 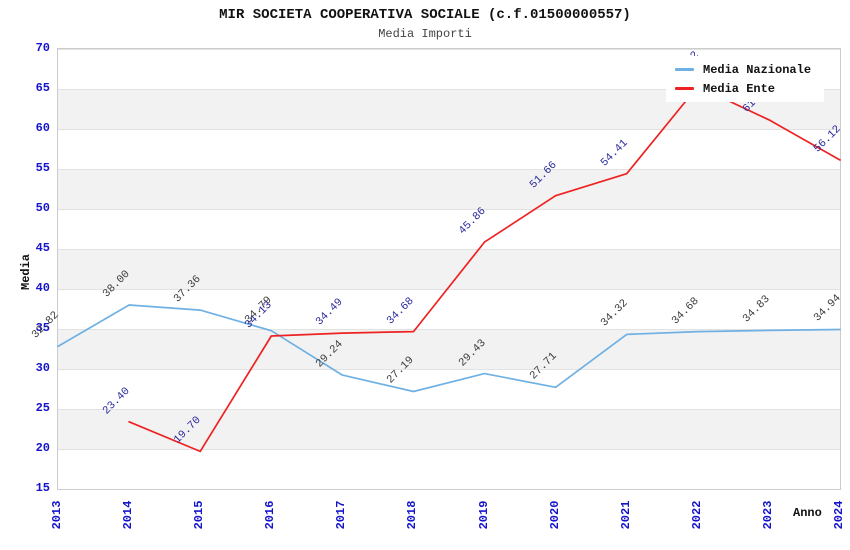 What do you see at coordinates (739, 88) in the screenshot?
I see `legend-label: Media Ente` at bounding box center [739, 88].